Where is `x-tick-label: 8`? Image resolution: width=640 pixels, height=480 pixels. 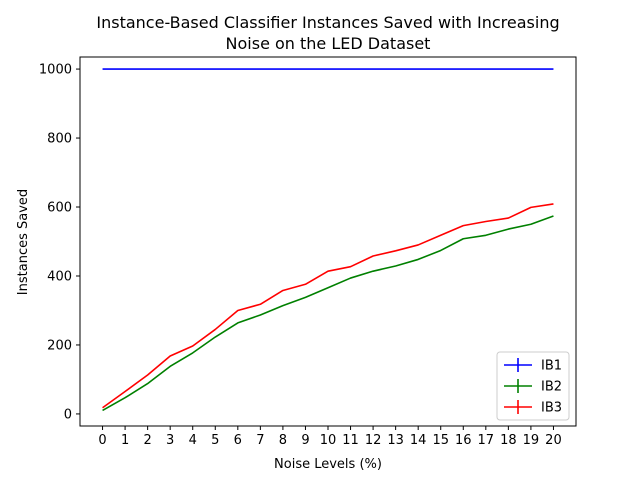
x-tick-label: 8 is located at coordinates (283, 440).